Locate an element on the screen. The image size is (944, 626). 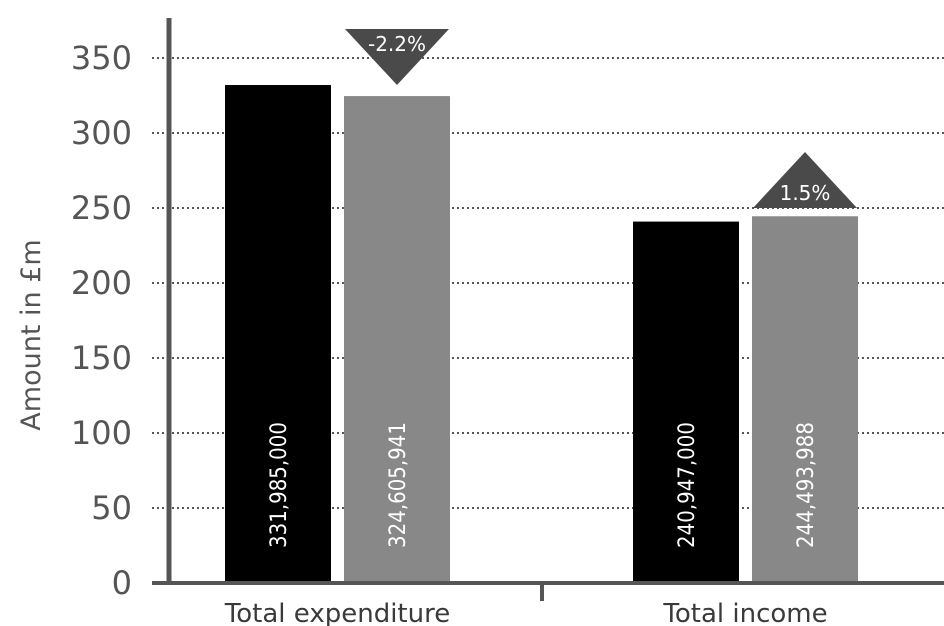
y-tick-label: 200 is located at coordinates (101, 283).